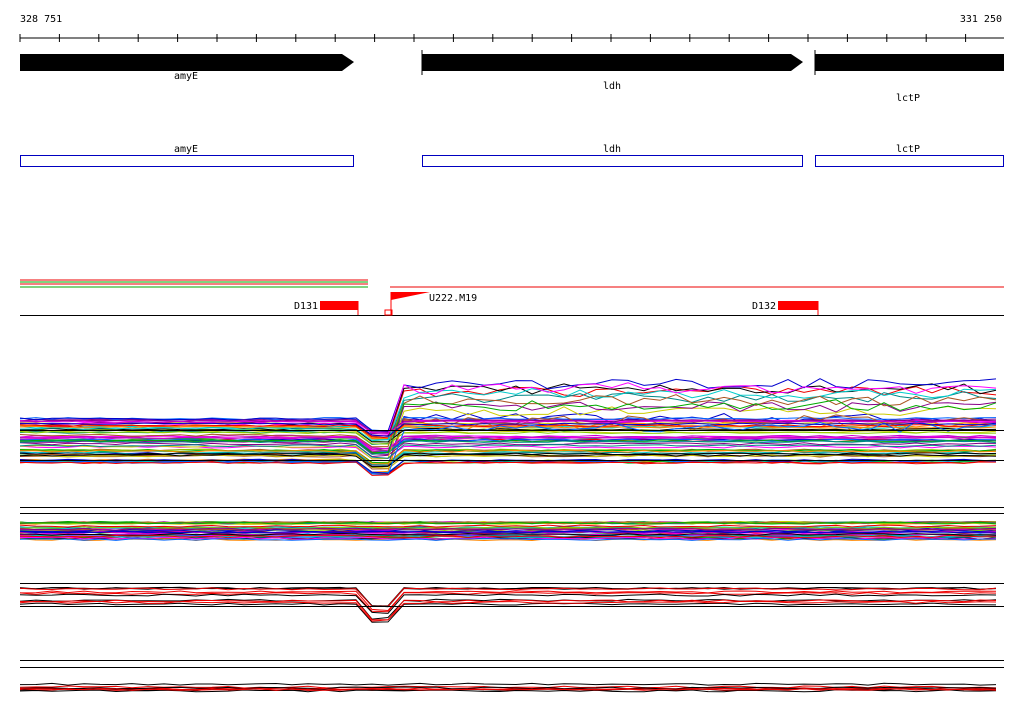 The width and height of the screenshot is (1024, 714). What do you see at coordinates (493, 38) in the screenshot?
I see `ruler-ticks` at bounding box center [493, 38].